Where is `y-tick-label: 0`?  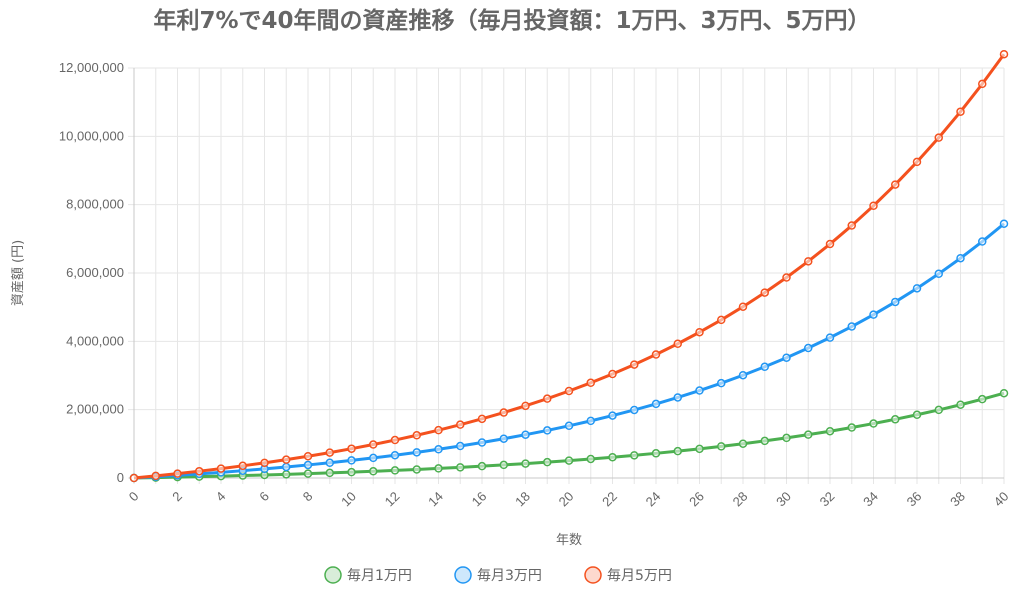 y-tick-label: 0 is located at coordinates (120, 477).